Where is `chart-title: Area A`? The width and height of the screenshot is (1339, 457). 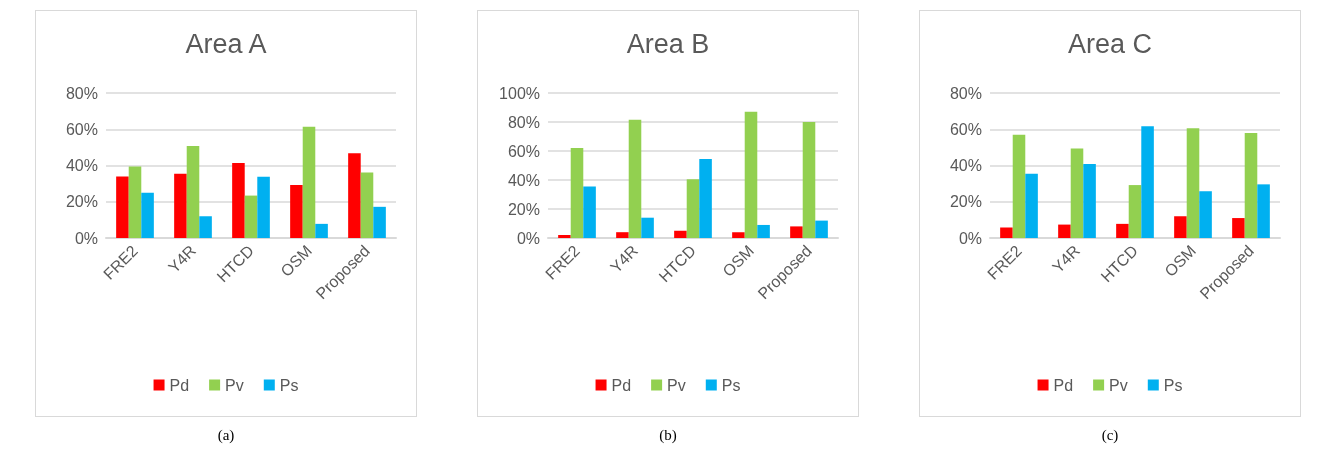 chart-title: Area A is located at coordinates (226, 43).